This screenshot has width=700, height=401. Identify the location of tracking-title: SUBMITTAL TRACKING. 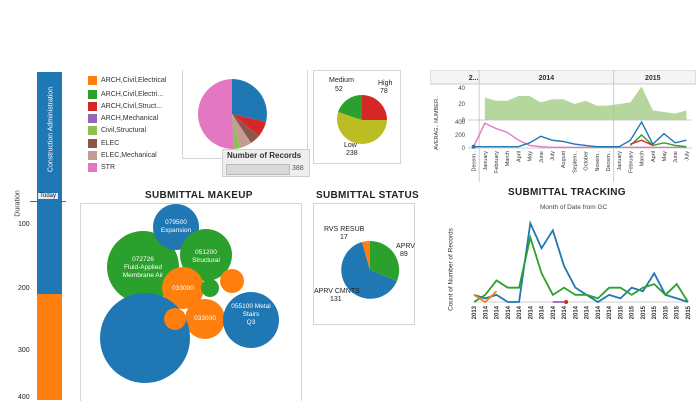
(567, 192).